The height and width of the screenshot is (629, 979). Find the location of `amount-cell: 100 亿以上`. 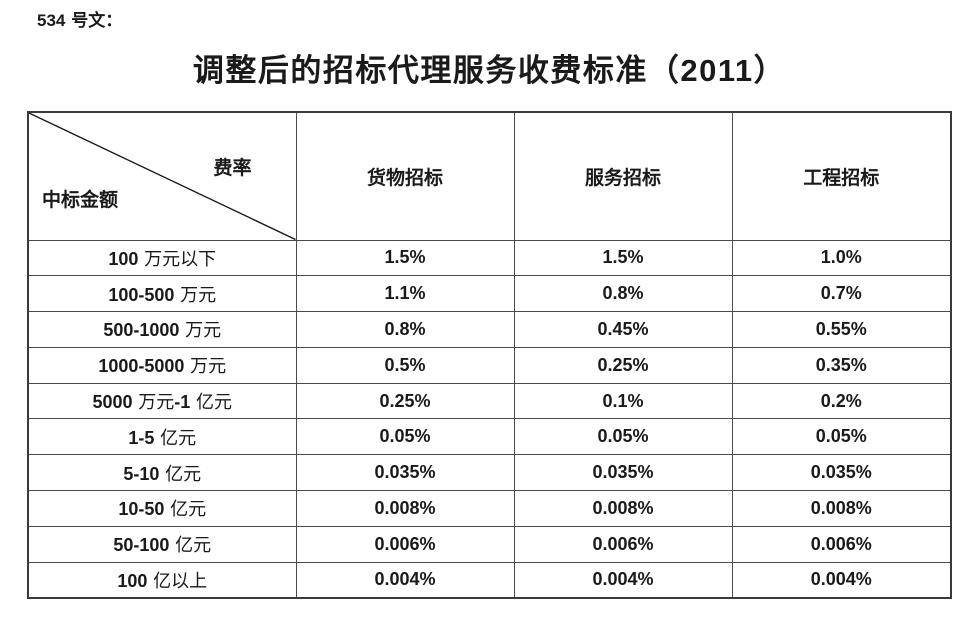

amount-cell: 100 亿以上 is located at coordinates (162, 580).